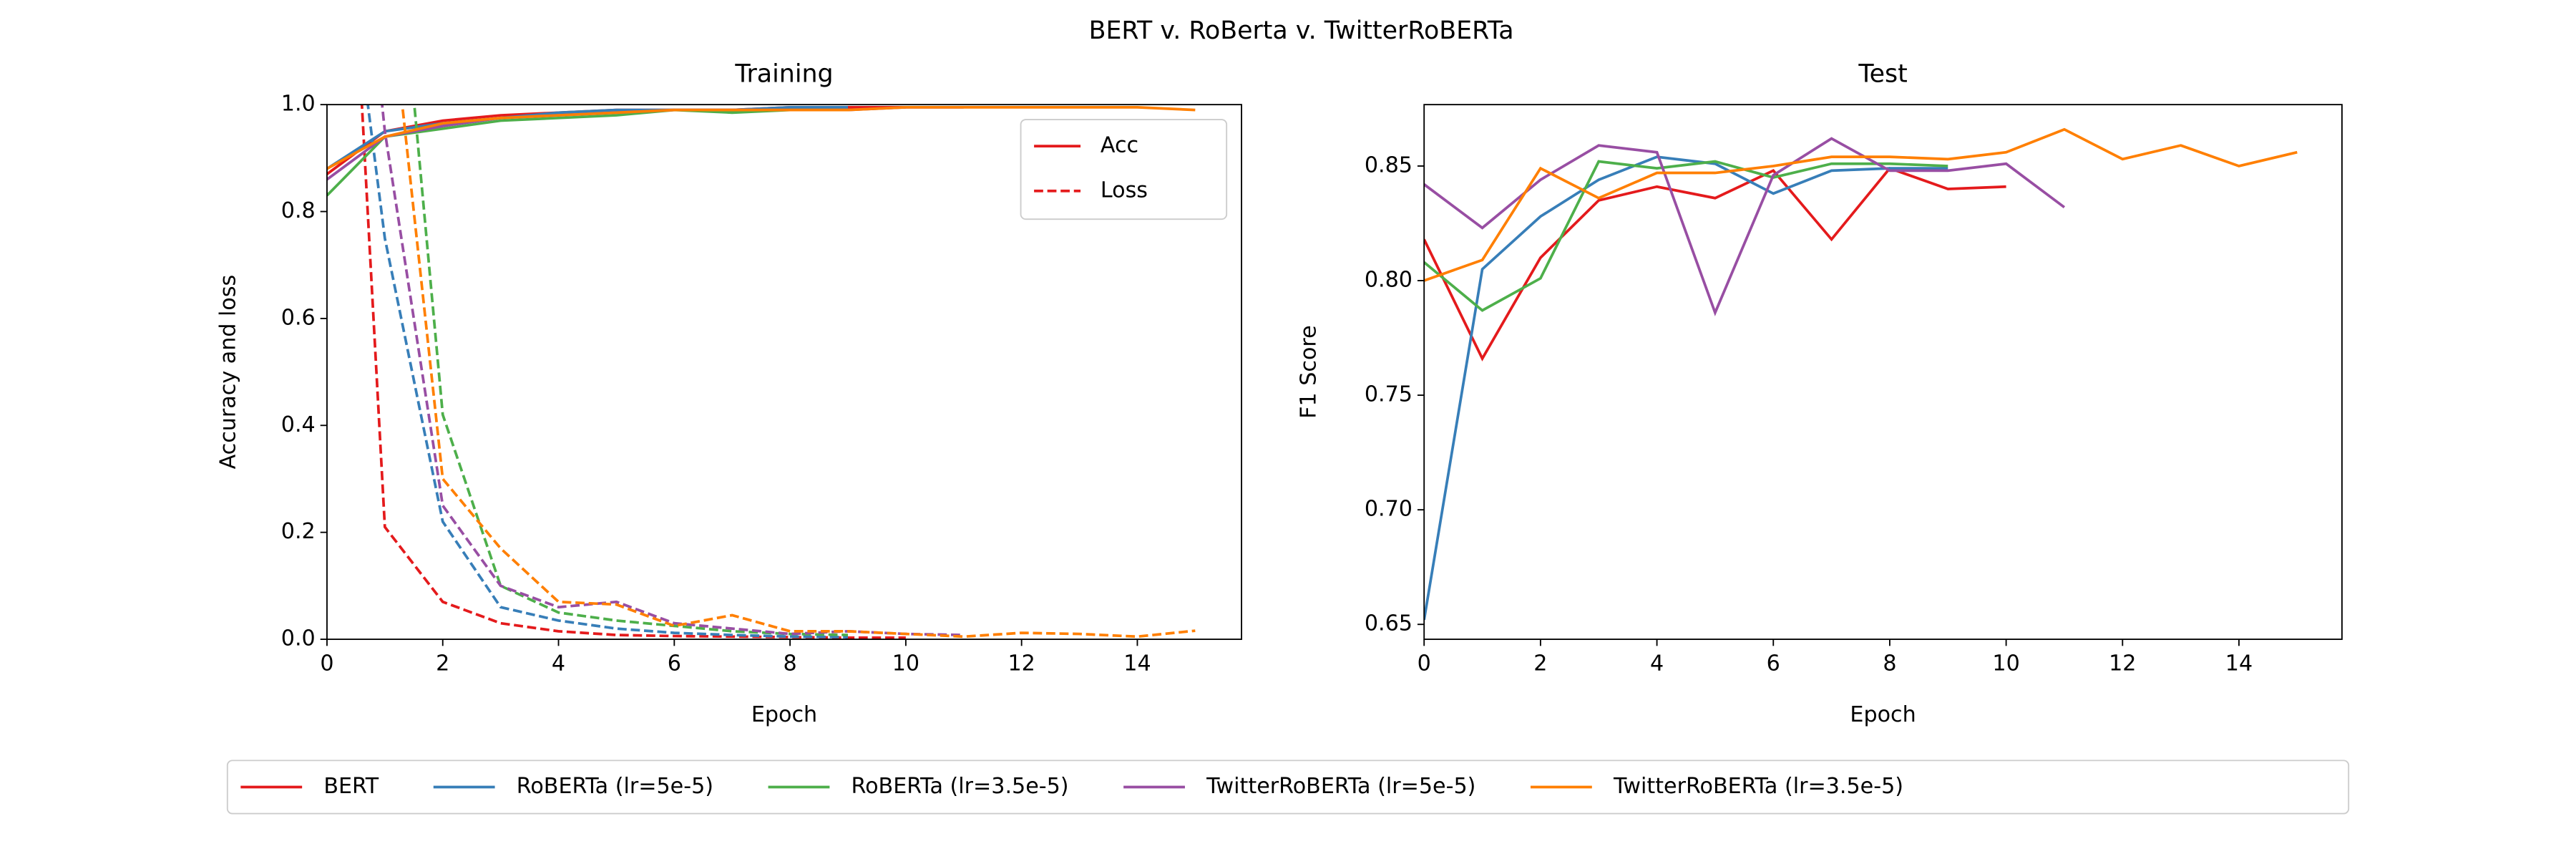  What do you see at coordinates (1301, 30) in the screenshot?
I see `figure-title: BERT v. RoBerta v. TwitterRoBERTa` at bounding box center [1301, 30].